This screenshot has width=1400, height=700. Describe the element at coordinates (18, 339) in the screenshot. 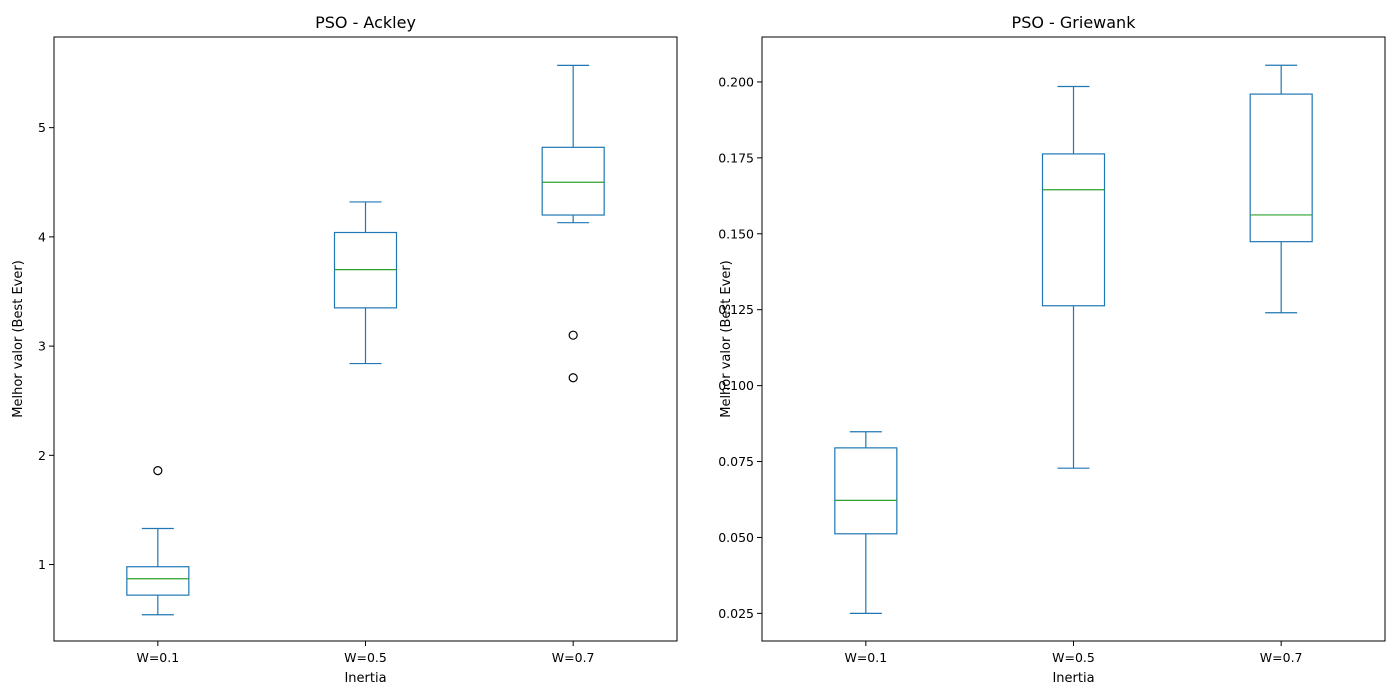

I see `chart-1-y-axis-label: Melhor valor (Best Ever)` at that location.